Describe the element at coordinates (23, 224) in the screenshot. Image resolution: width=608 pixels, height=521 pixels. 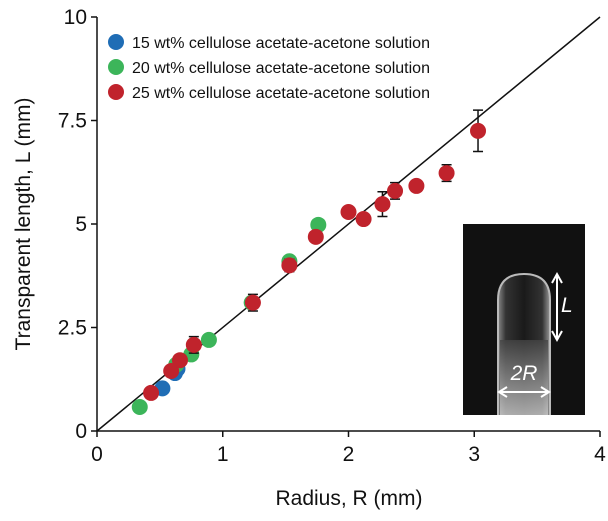
I see `y-axis-label: Transparent length, L (mm)` at that location.